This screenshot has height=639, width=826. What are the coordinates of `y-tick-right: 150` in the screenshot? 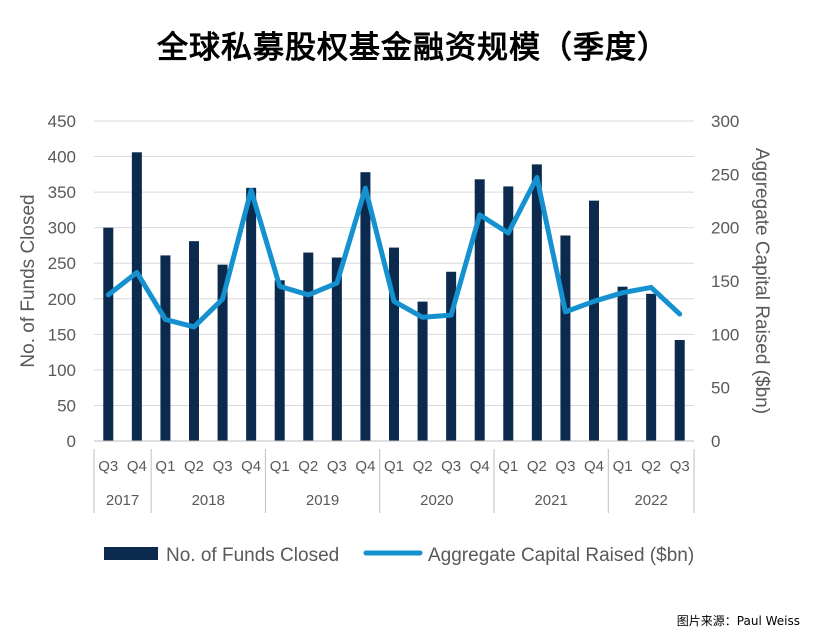 It's located at (725, 281).